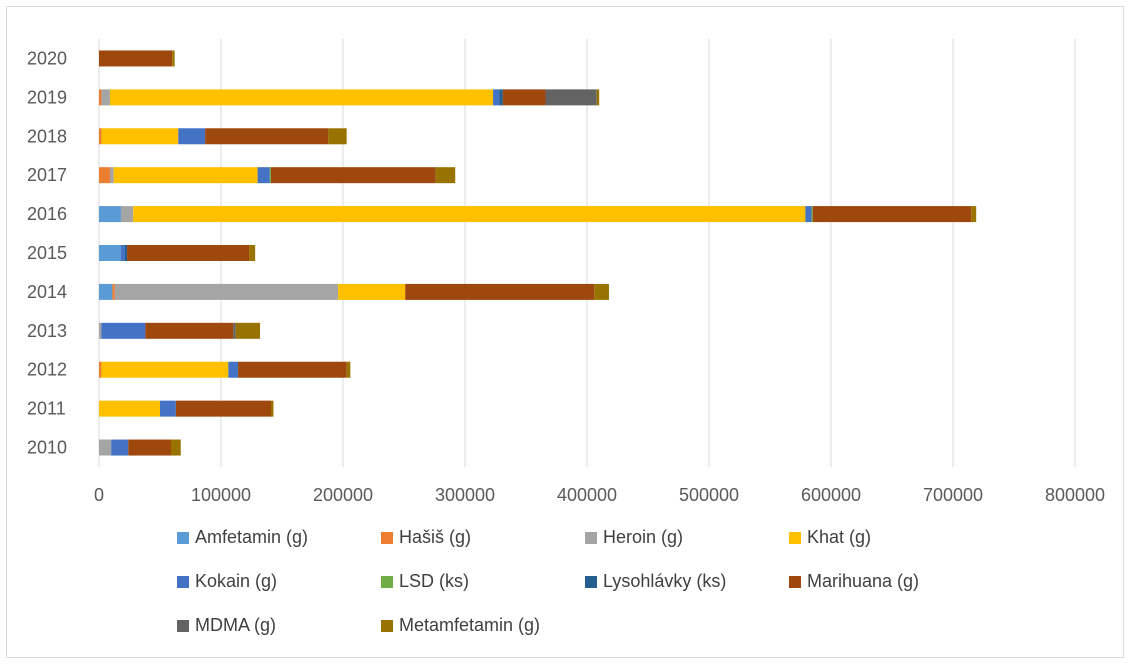 This screenshot has width=1132, height=666. I want to click on x-tick-label: 700000, so click(953, 495).